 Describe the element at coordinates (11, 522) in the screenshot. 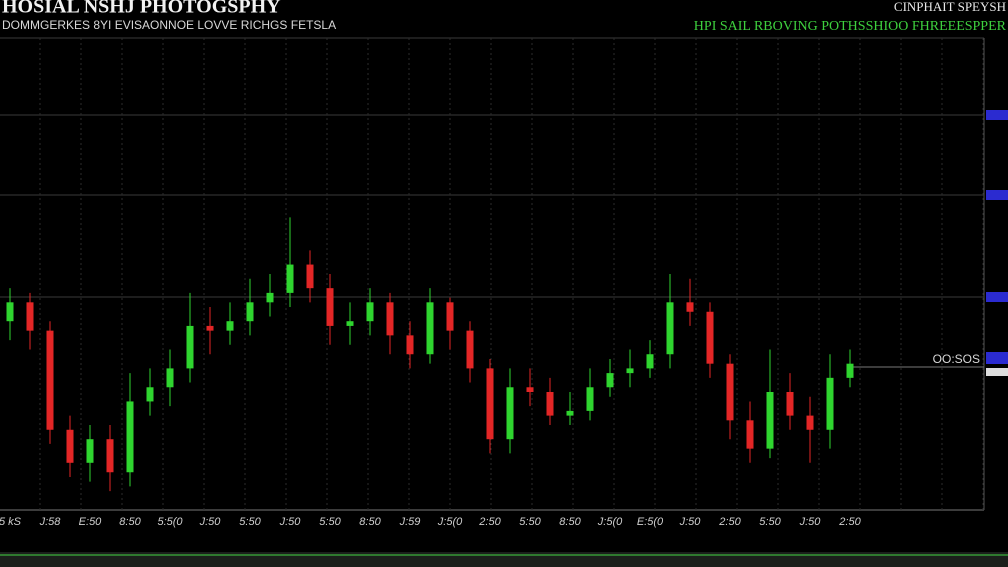

I see `x-tick-label: 5 kS` at that location.